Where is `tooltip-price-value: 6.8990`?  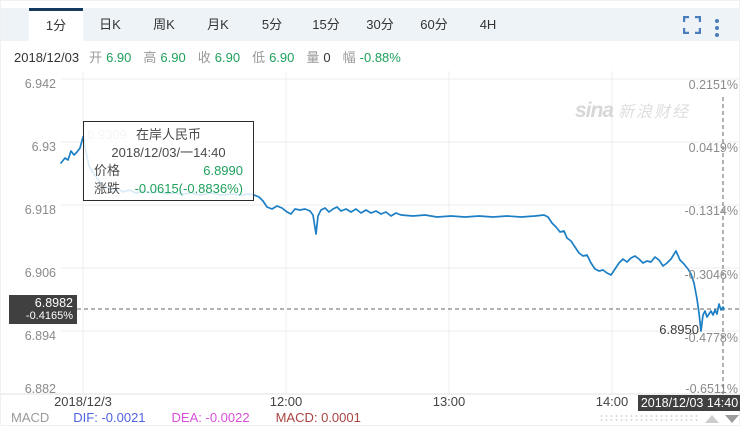 tooltip-price-value: 6.8990 is located at coordinates (223, 170).